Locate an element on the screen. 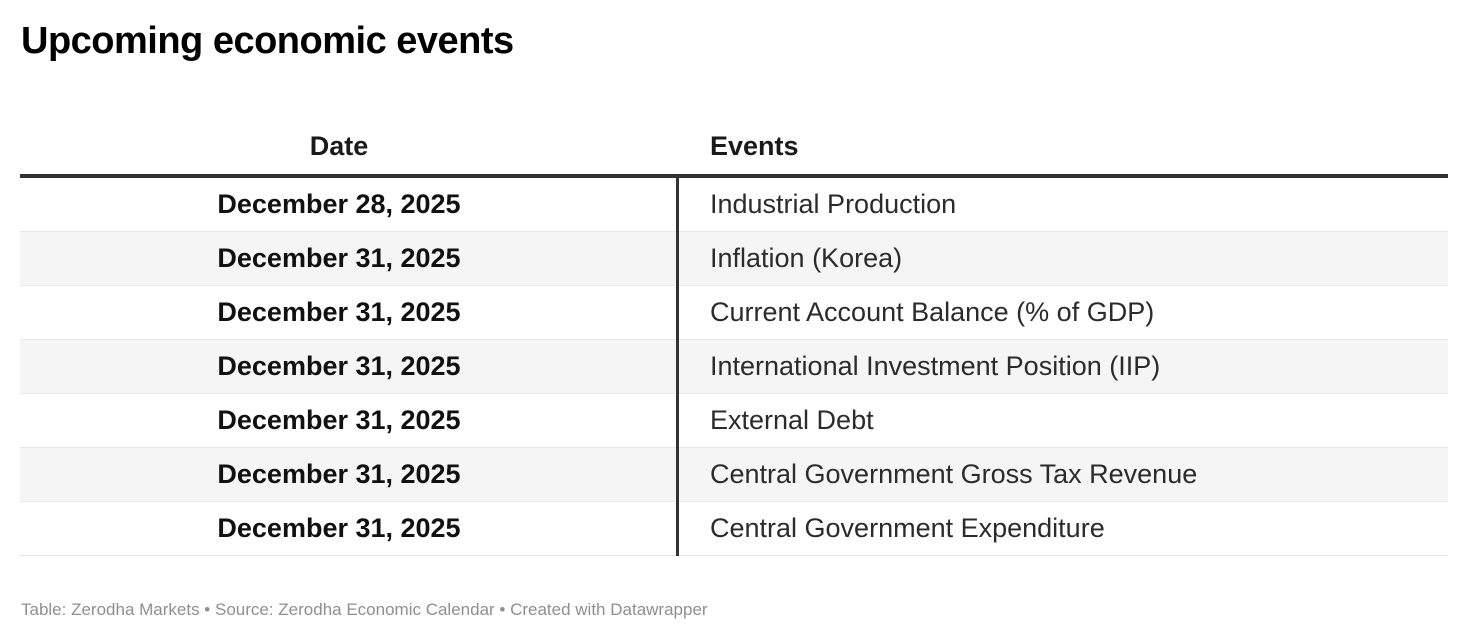 This screenshot has height=644, width=1468. date-cell: December 28, 2025 is located at coordinates (339, 204).